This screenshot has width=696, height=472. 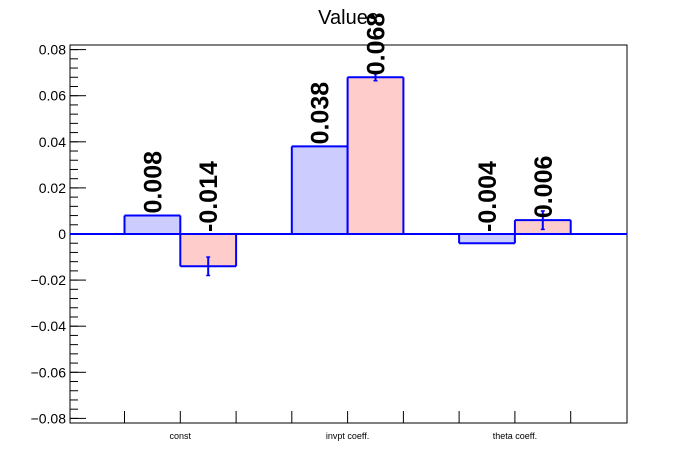 I want to click on y-tick-label: 0.08, so click(x=52, y=50).